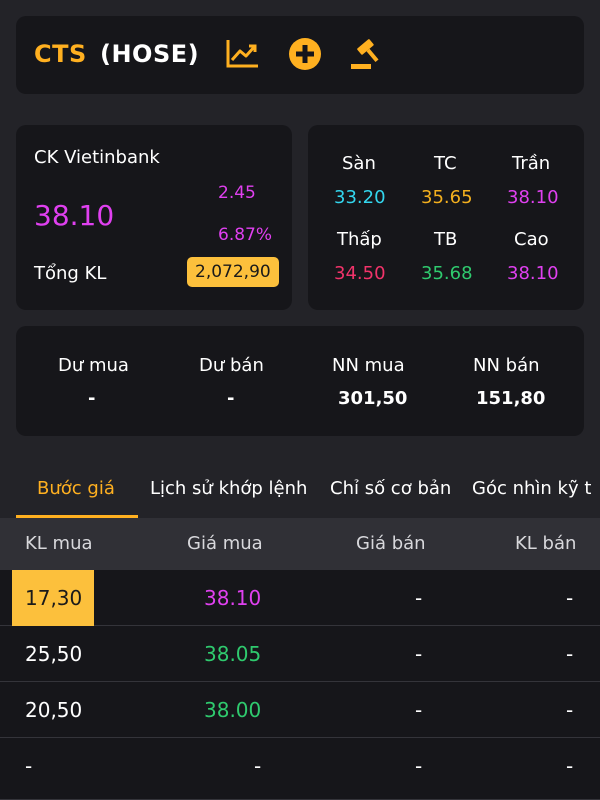 This screenshot has width=600, height=800. I want to click on high-value: 38.10, so click(533, 273).